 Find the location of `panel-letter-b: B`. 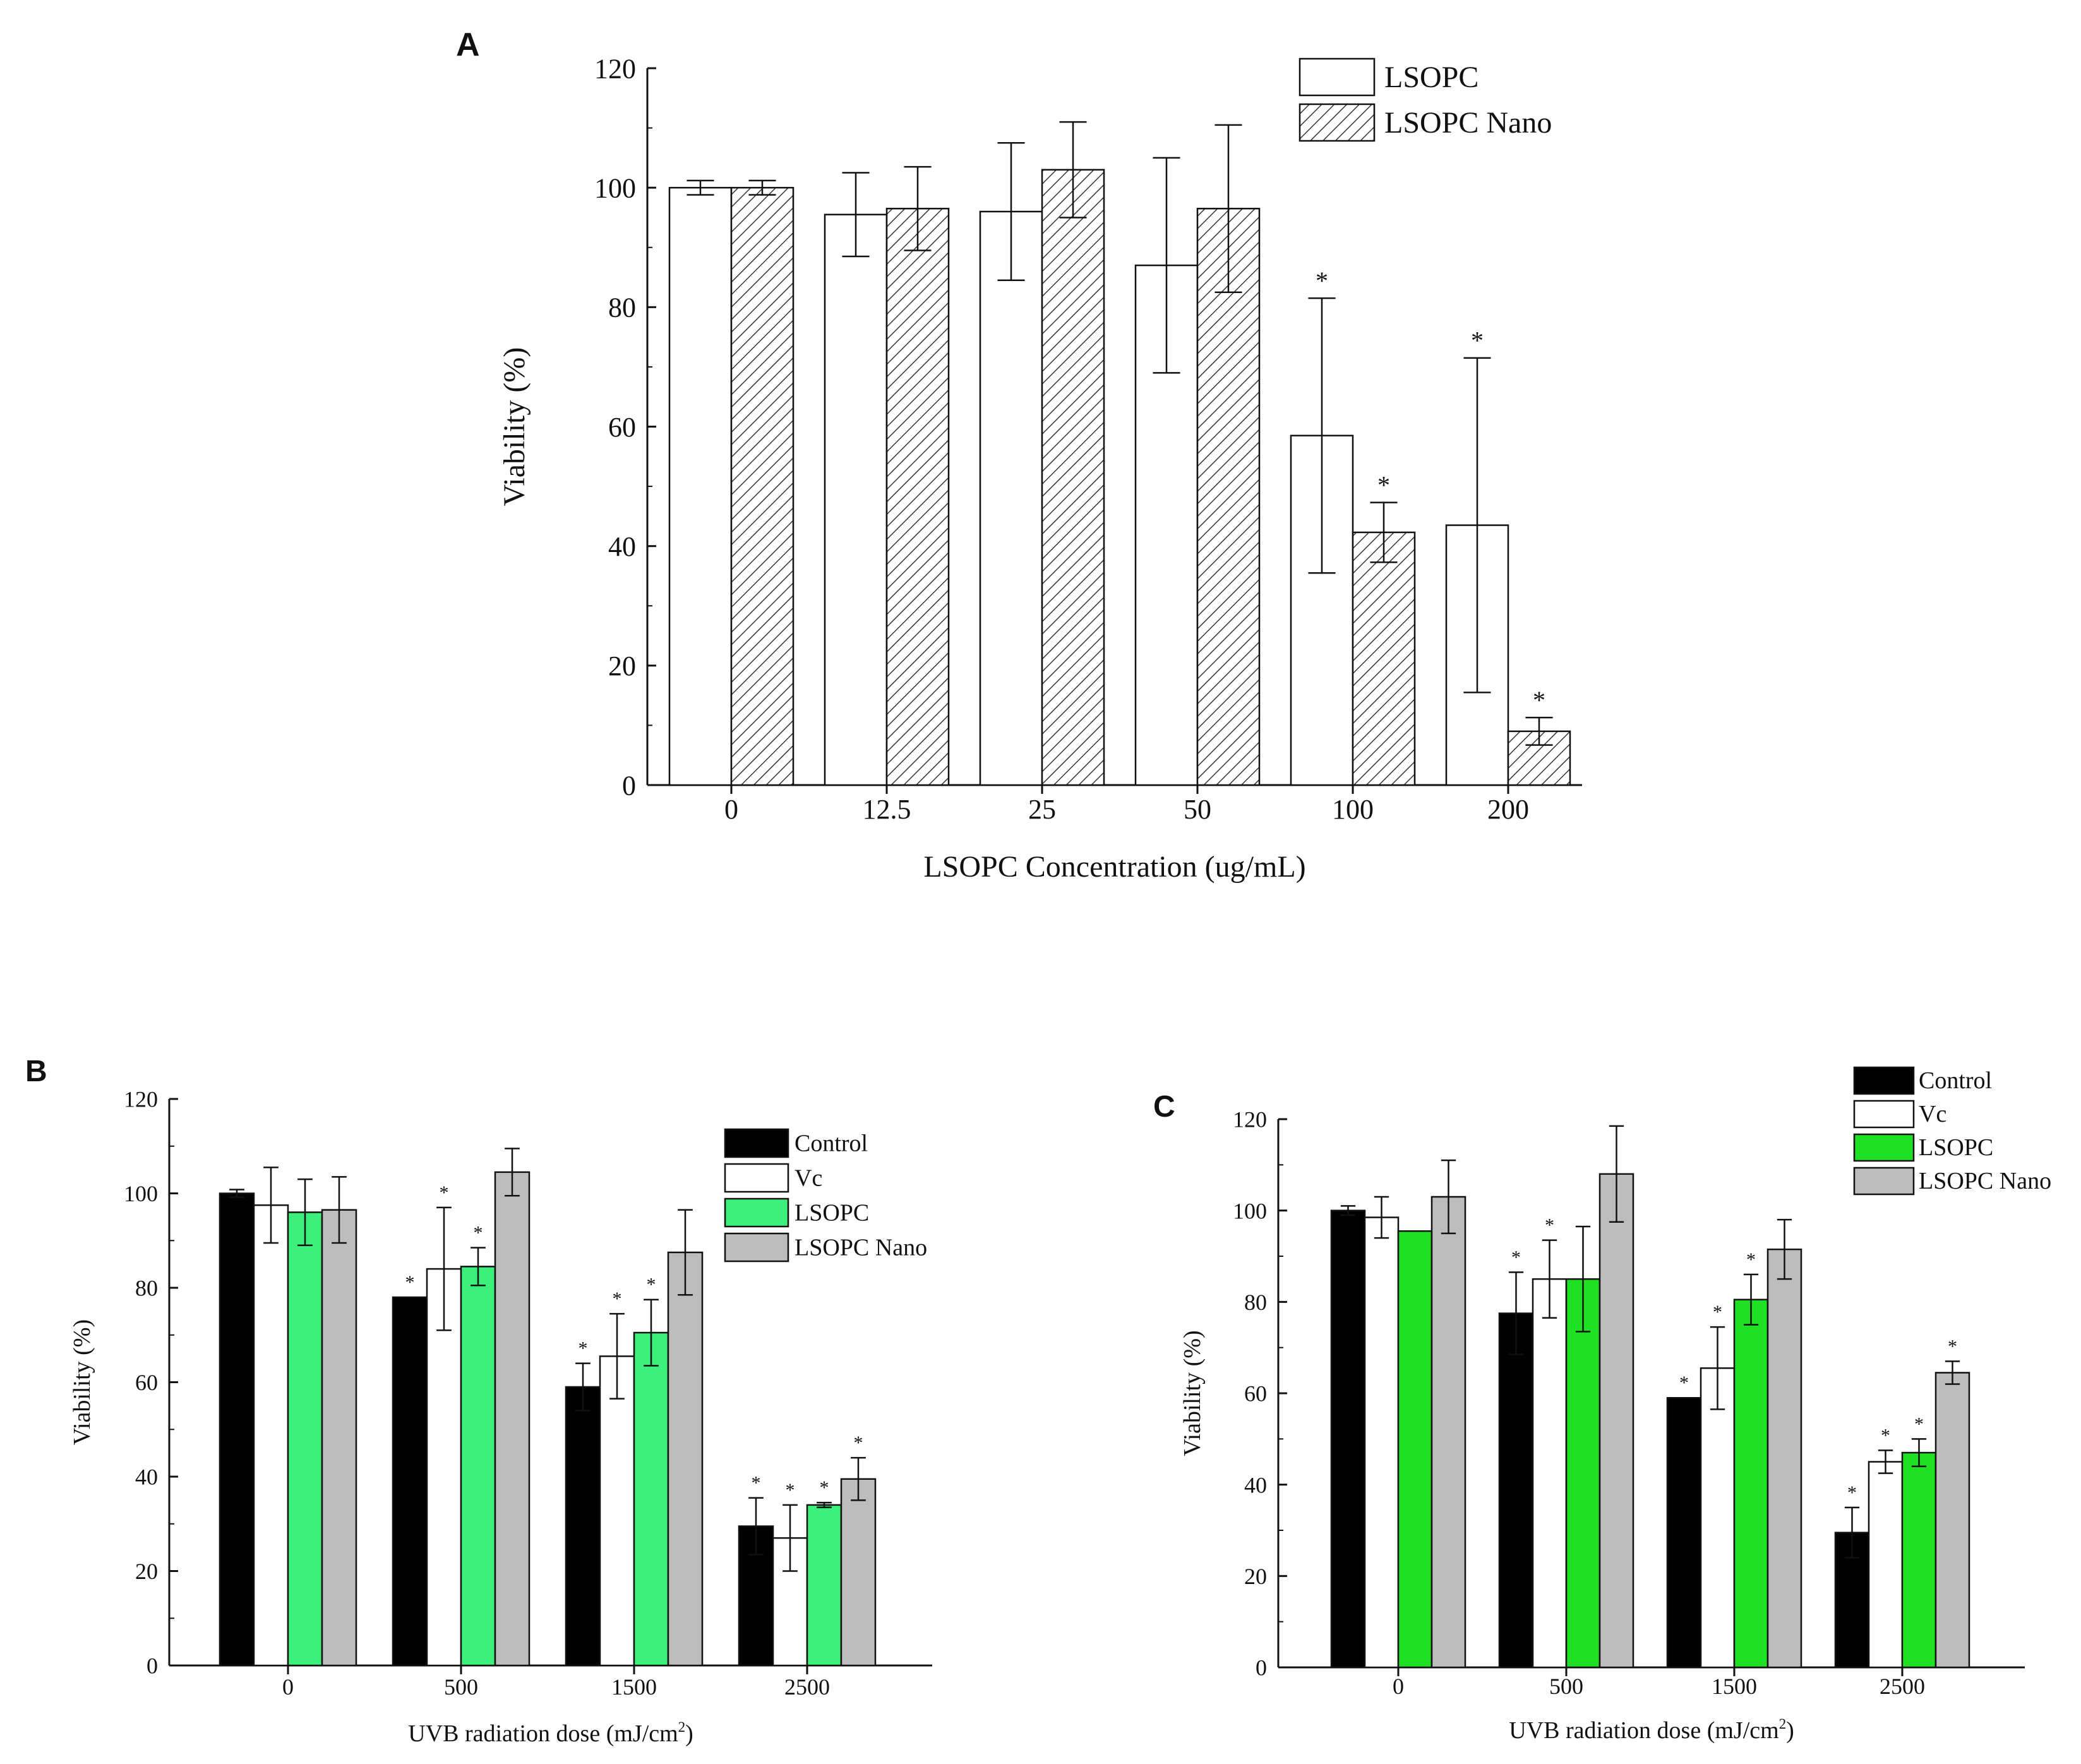

panel-letter-b: B is located at coordinates (36, 1071).